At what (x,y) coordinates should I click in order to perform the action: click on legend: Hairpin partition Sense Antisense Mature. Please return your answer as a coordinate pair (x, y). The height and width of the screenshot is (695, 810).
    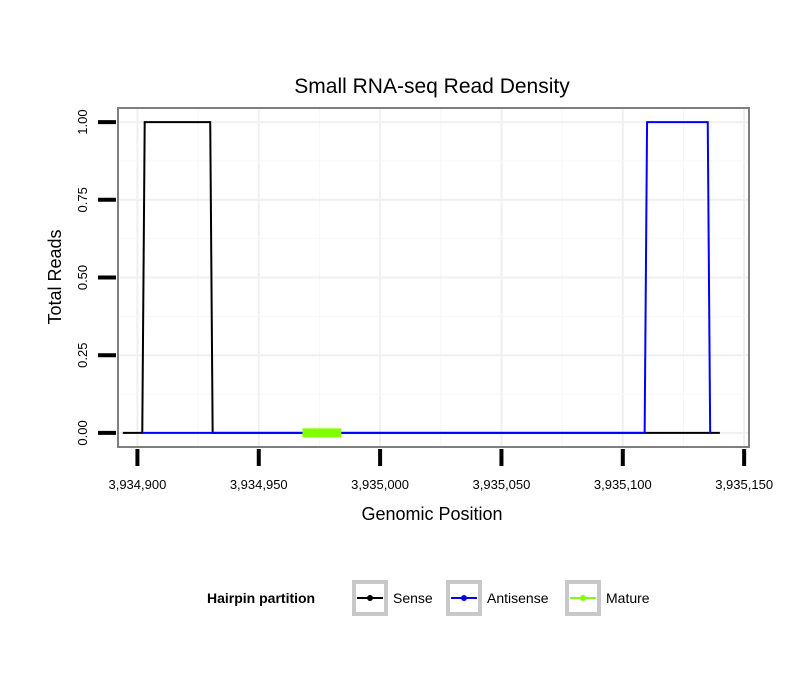
    Looking at the image, I should click on (428, 598).